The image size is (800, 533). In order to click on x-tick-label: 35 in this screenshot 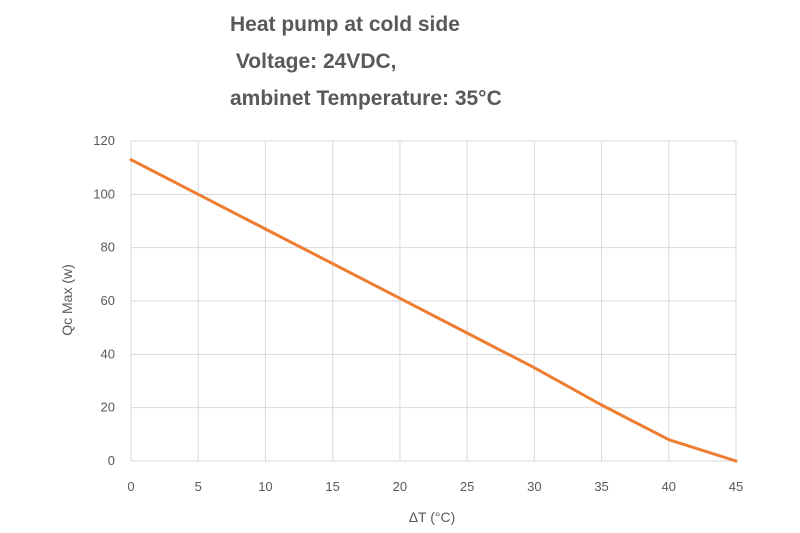, I will do `click(601, 486)`.